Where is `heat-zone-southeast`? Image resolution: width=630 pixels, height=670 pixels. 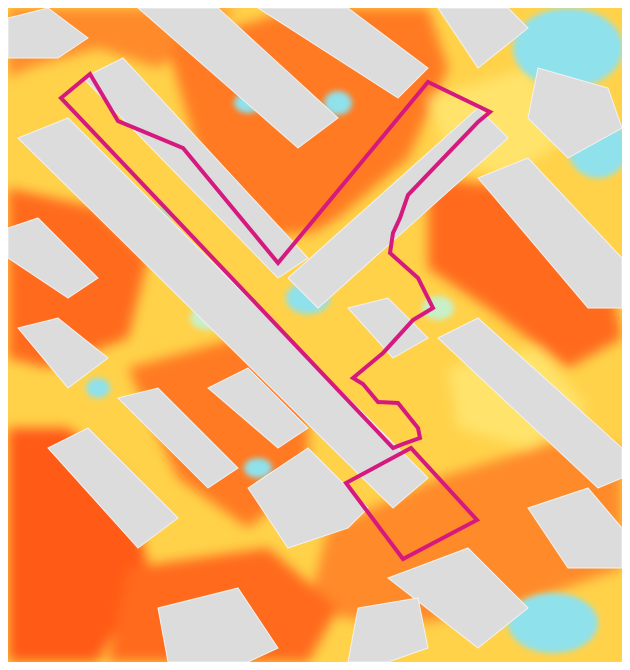
heat-zone-southeast is located at coordinates (465, 533).